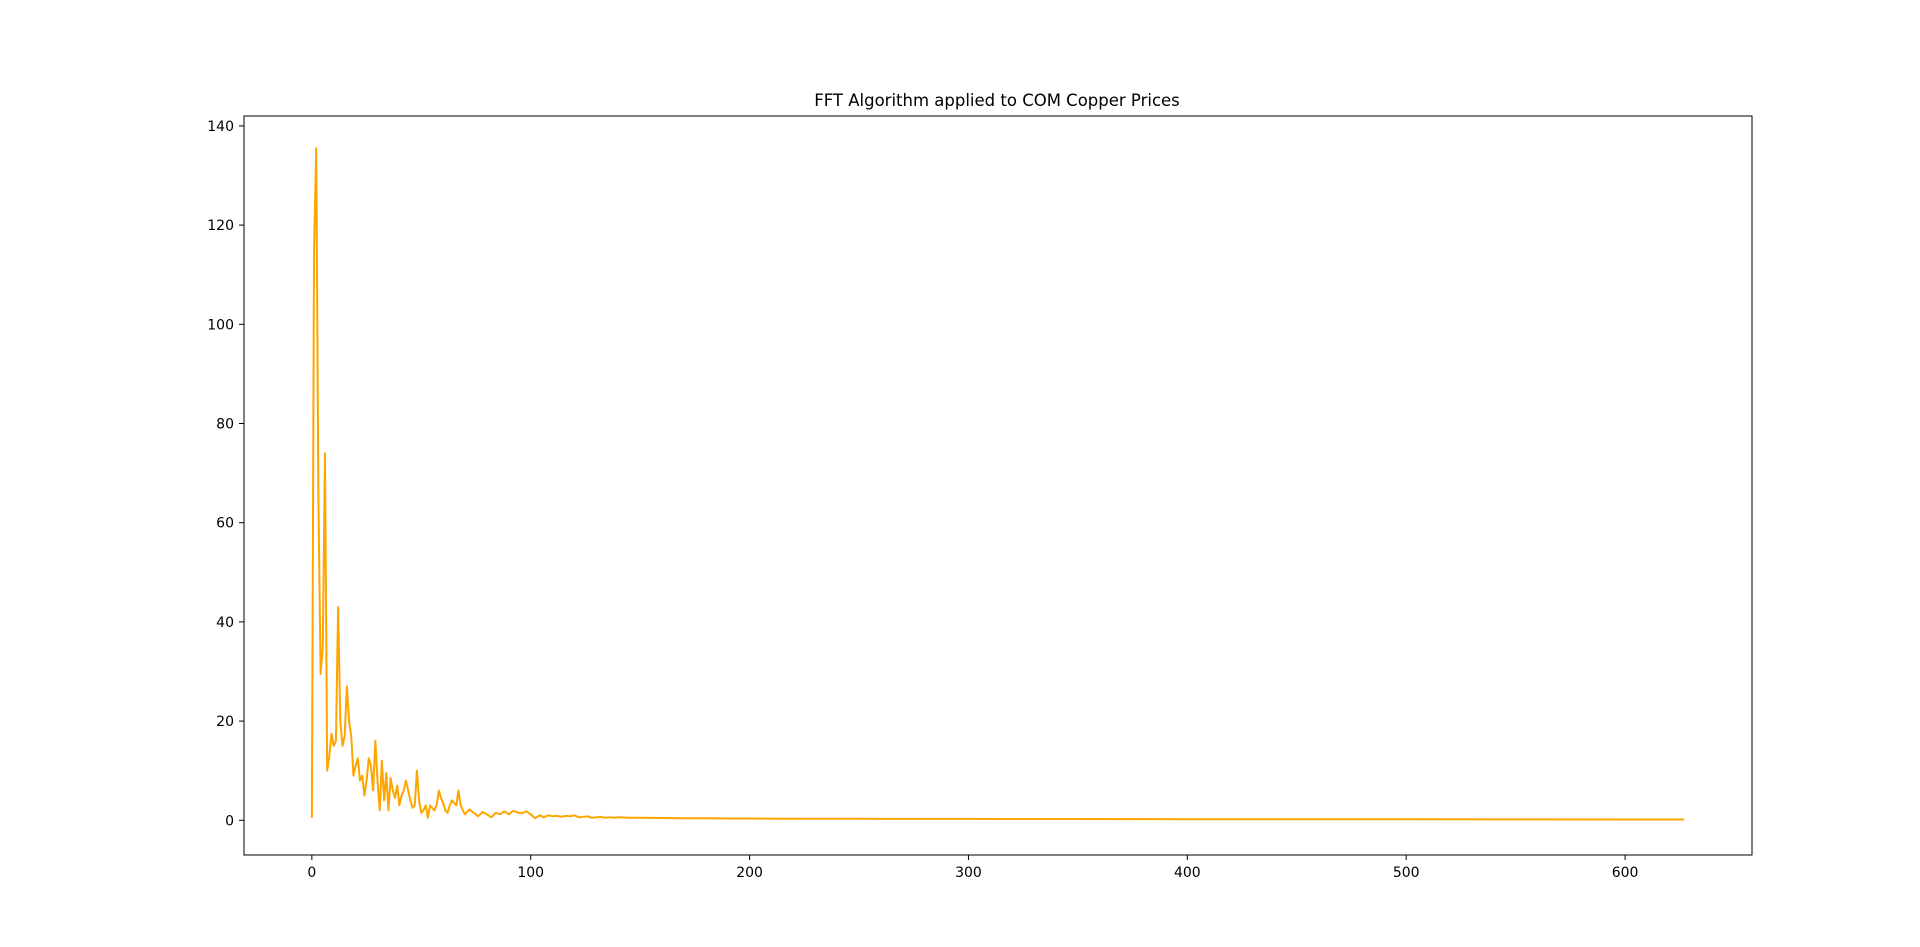 This screenshot has width=1920, height=947. I want to click on x-tick-label: 500, so click(1406, 873).